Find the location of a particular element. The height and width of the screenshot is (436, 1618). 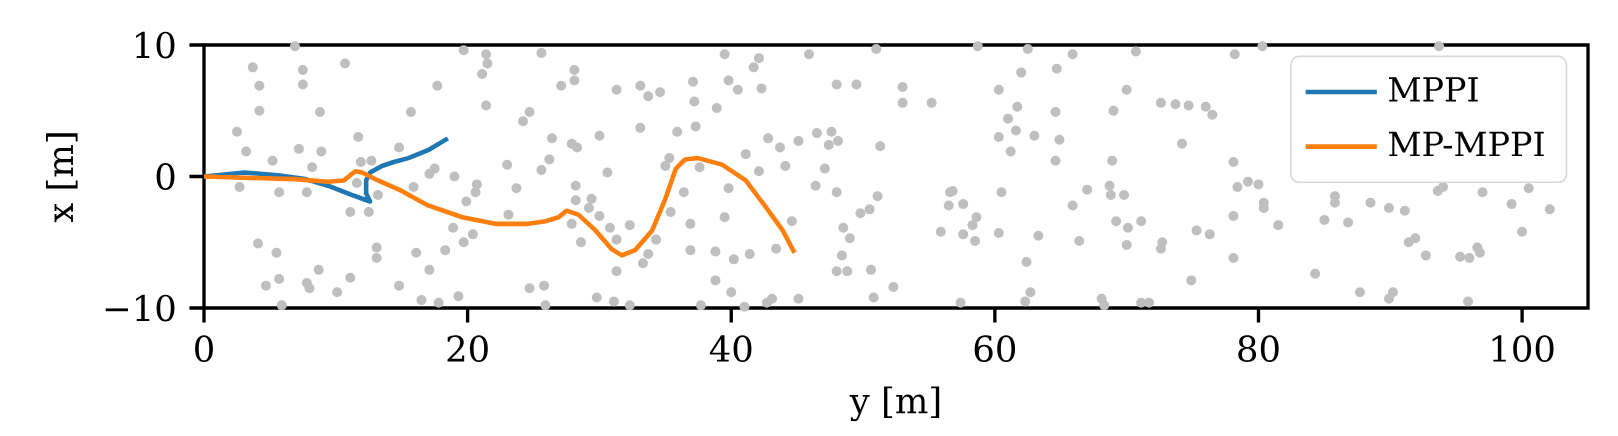

x-tick-label: 40 is located at coordinates (730, 349).